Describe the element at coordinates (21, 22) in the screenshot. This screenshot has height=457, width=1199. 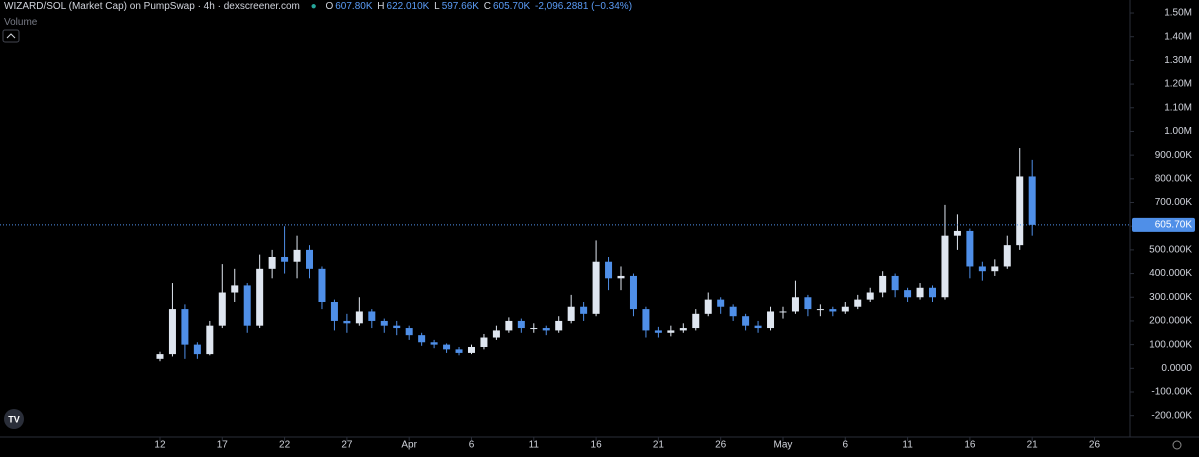
I see `volume-text: Volume` at that location.